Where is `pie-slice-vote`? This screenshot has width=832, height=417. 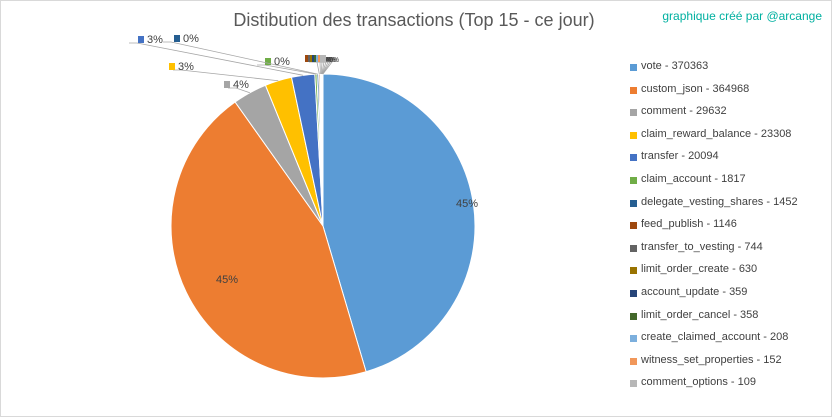
pie-slice-vote is located at coordinates (399, 223).